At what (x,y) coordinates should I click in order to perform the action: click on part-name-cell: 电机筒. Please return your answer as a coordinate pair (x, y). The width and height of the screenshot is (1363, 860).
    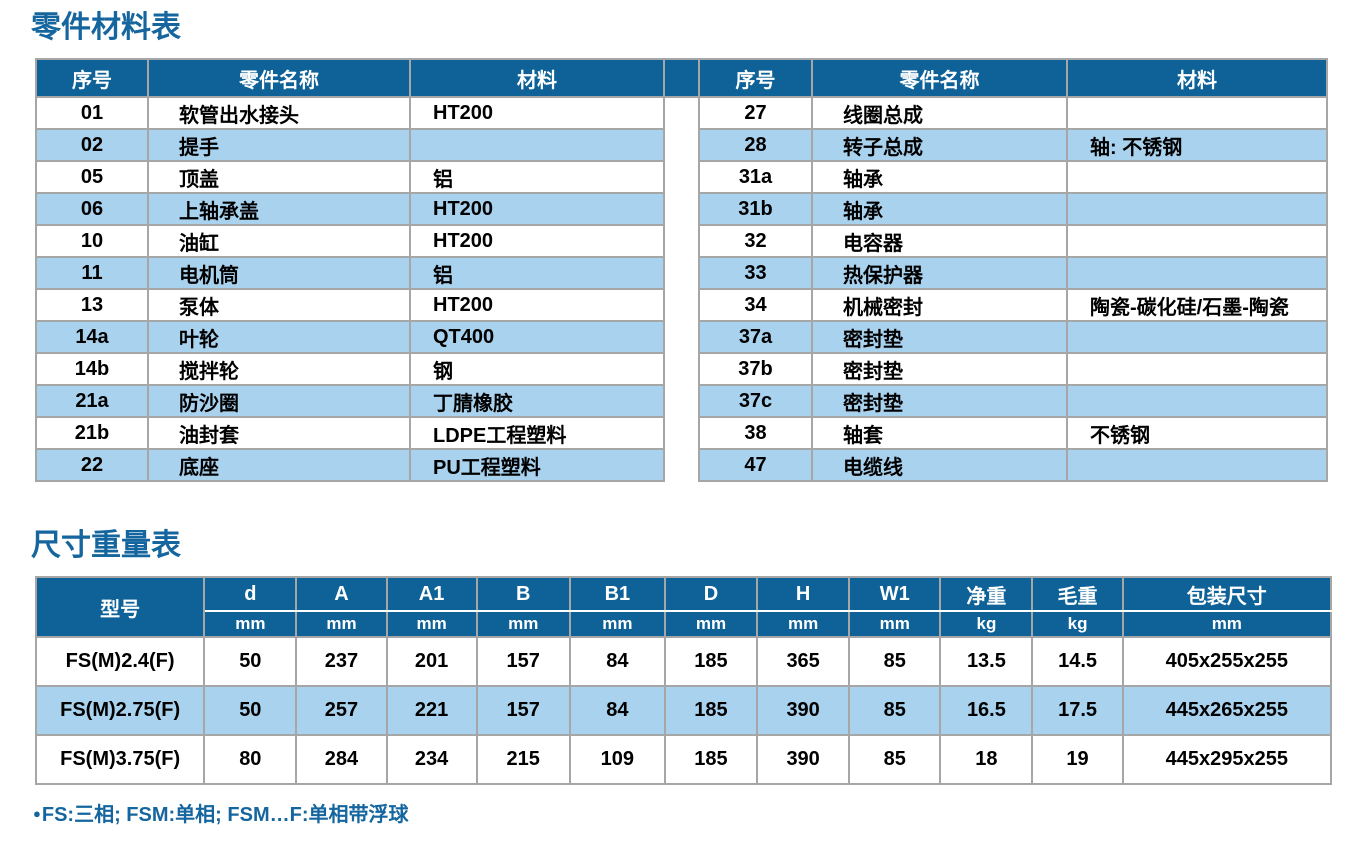
    Looking at the image, I should click on (279, 273).